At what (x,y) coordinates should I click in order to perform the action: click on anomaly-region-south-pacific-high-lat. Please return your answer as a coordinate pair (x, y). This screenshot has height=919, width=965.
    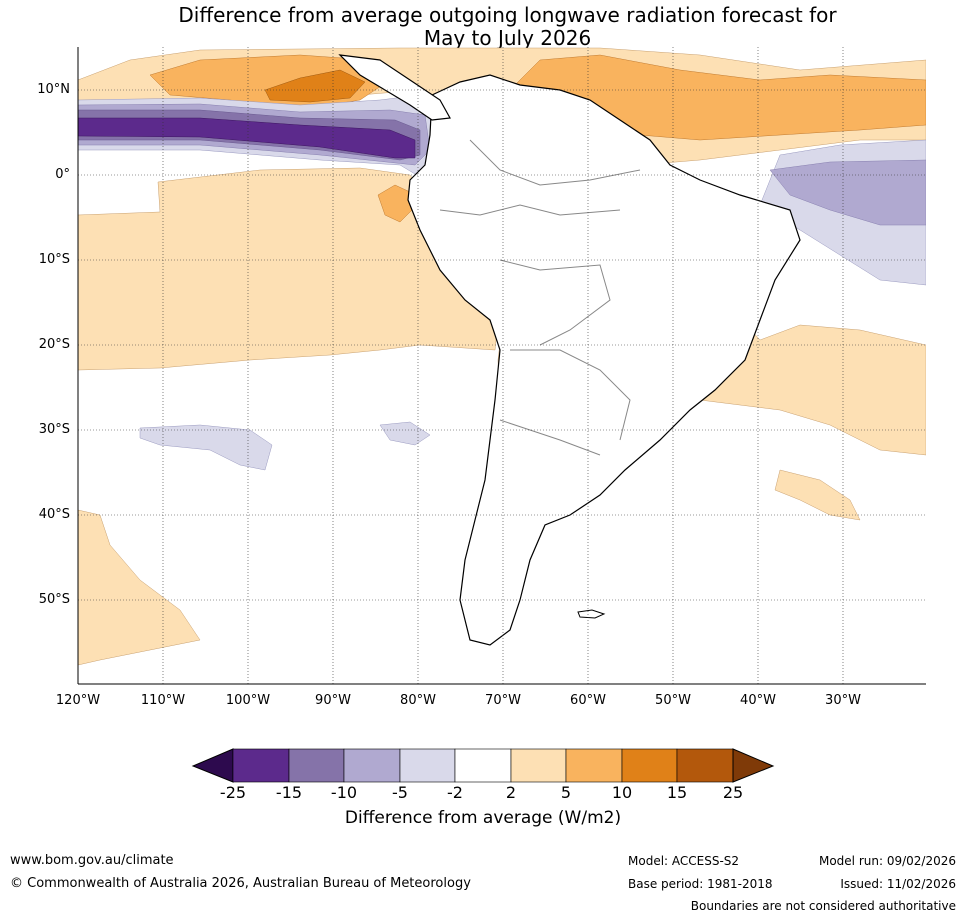
    Looking at the image, I should click on (139, 587).